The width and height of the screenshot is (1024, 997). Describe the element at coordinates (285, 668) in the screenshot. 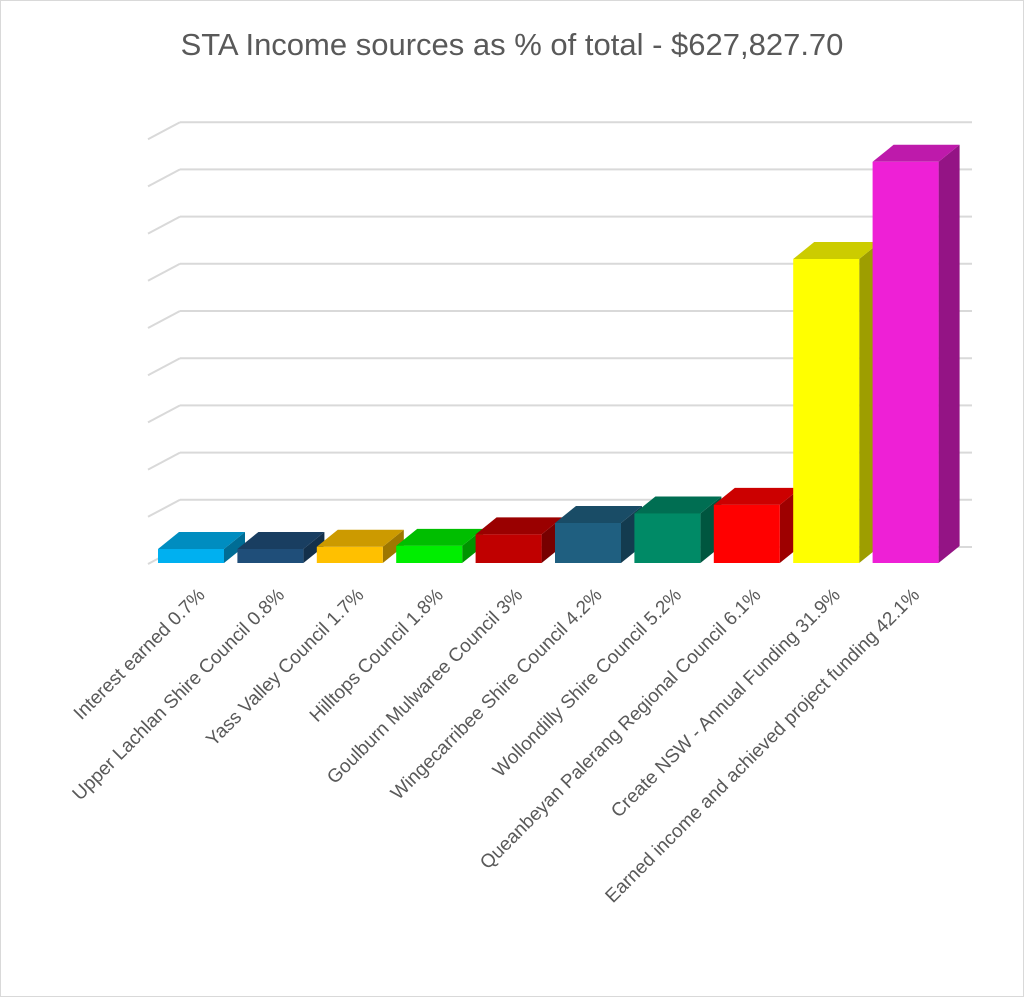

I see `category-label: Yass Valley Council 1.7%` at that location.